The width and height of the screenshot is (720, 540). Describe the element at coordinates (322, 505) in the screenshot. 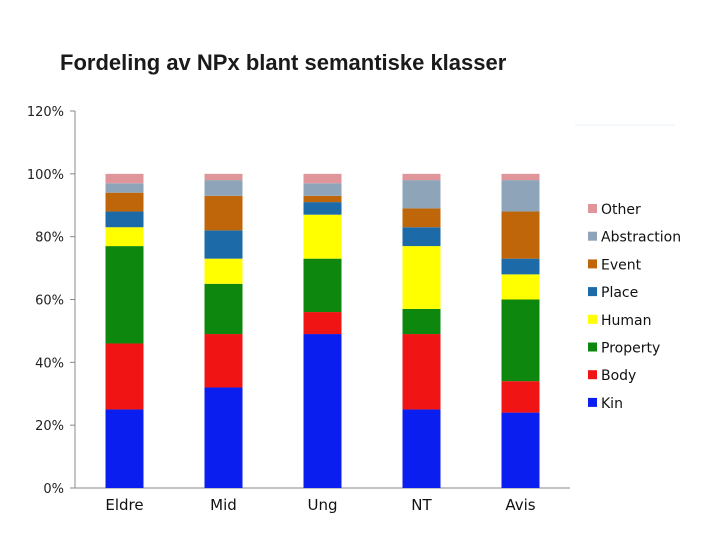

I see `x-category-label: Ung` at that location.